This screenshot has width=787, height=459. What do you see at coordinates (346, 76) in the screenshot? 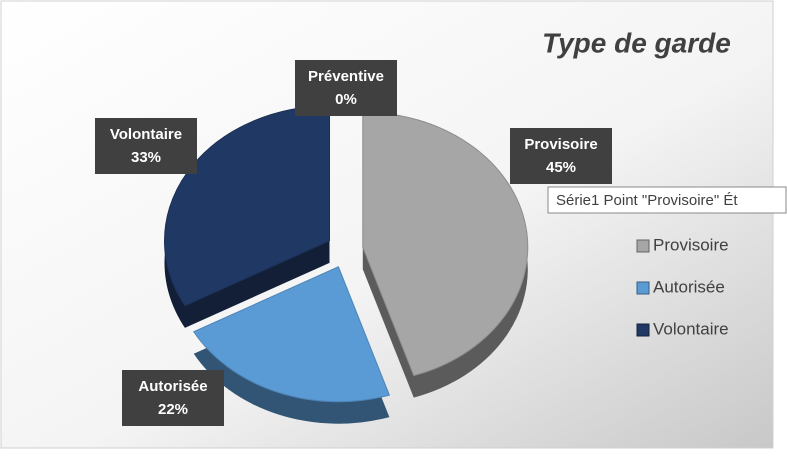
I see `data-label-category: Préventive` at bounding box center [346, 76].